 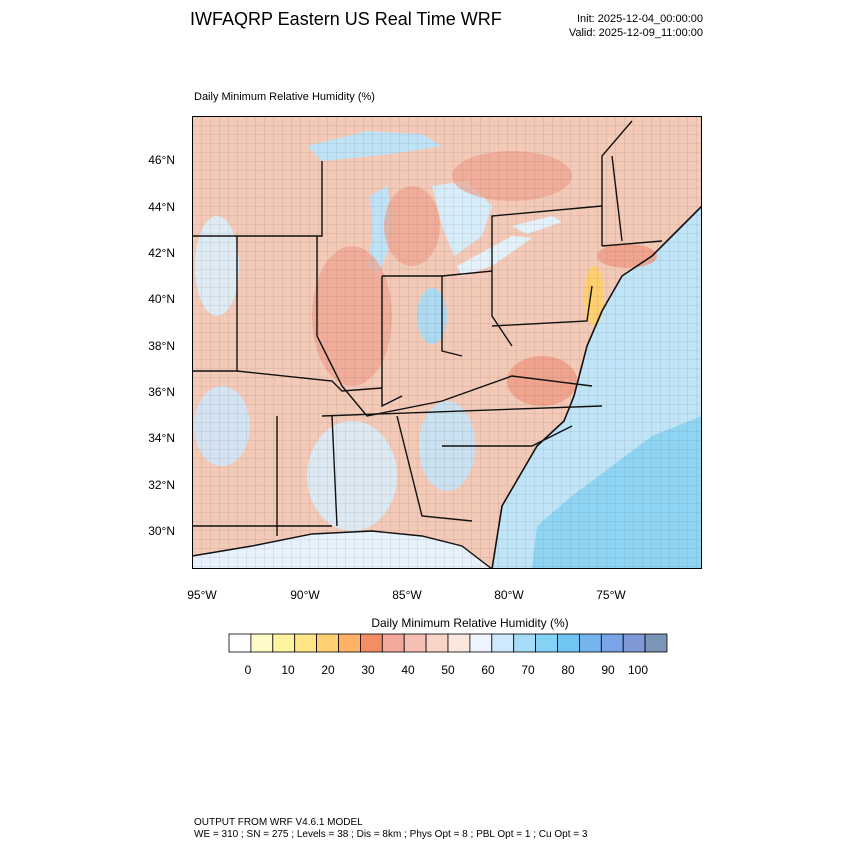 What do you see at coordinates (596, 387) in the screenshot?
I see `coastline` at bounding box center [596, 387].